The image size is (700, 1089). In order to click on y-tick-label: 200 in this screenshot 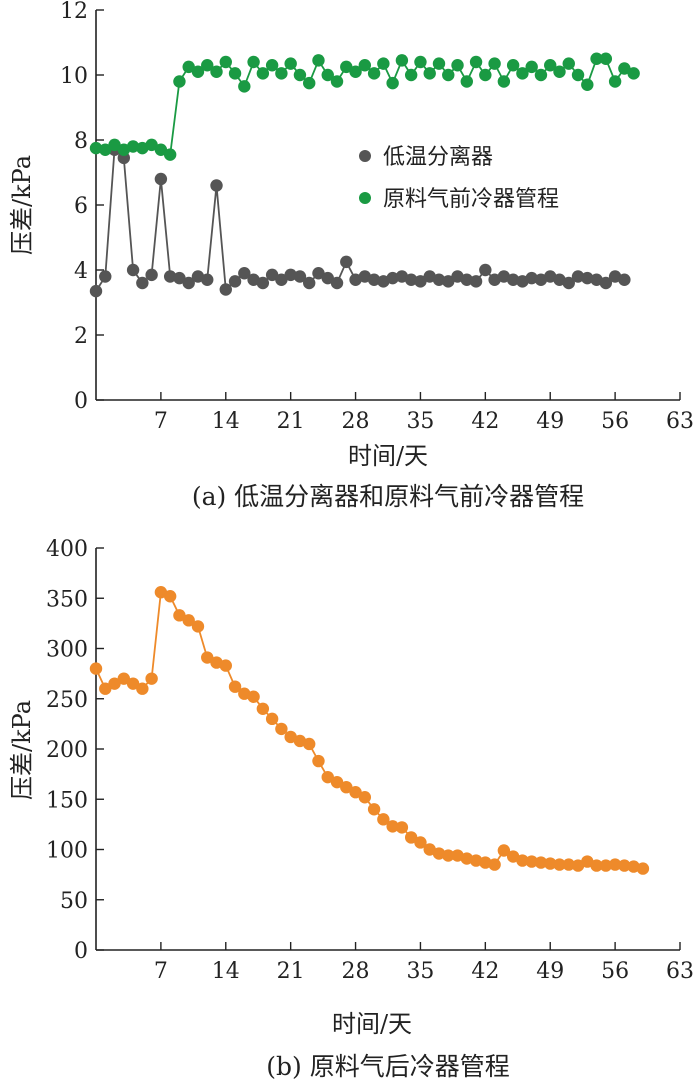, I will do `click(67, 750)`.